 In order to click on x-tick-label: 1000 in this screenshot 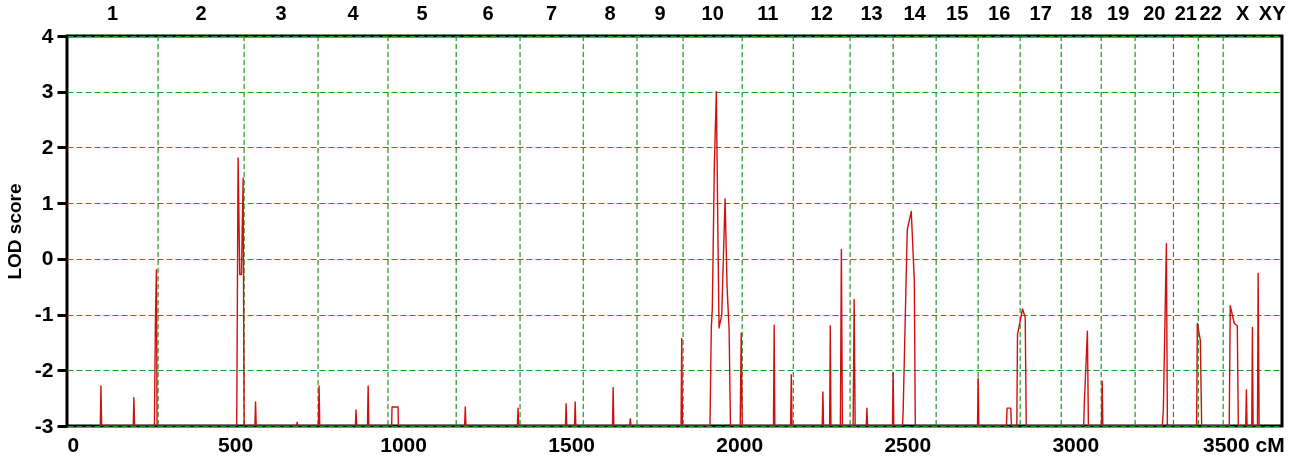, I will do `click(403, 444)`.